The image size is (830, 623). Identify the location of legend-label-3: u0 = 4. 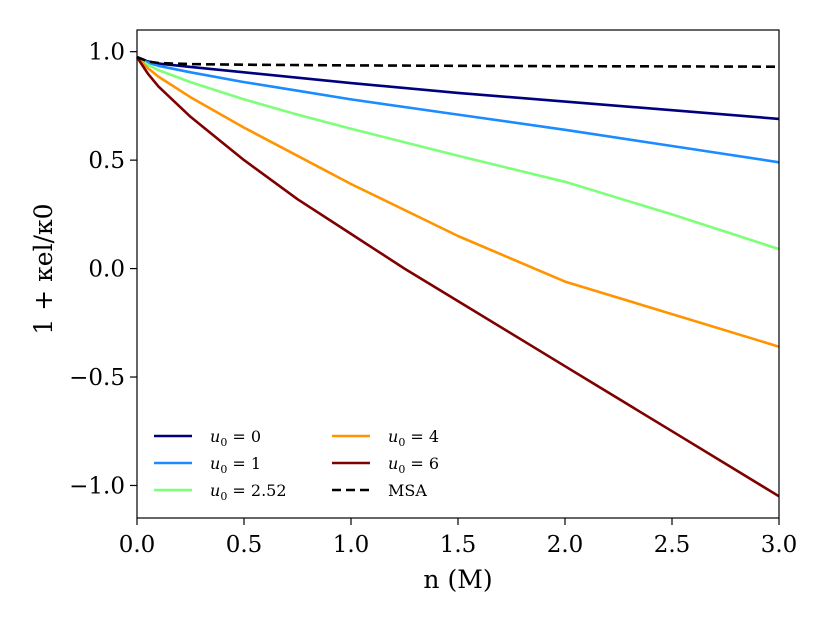
(413, 438).